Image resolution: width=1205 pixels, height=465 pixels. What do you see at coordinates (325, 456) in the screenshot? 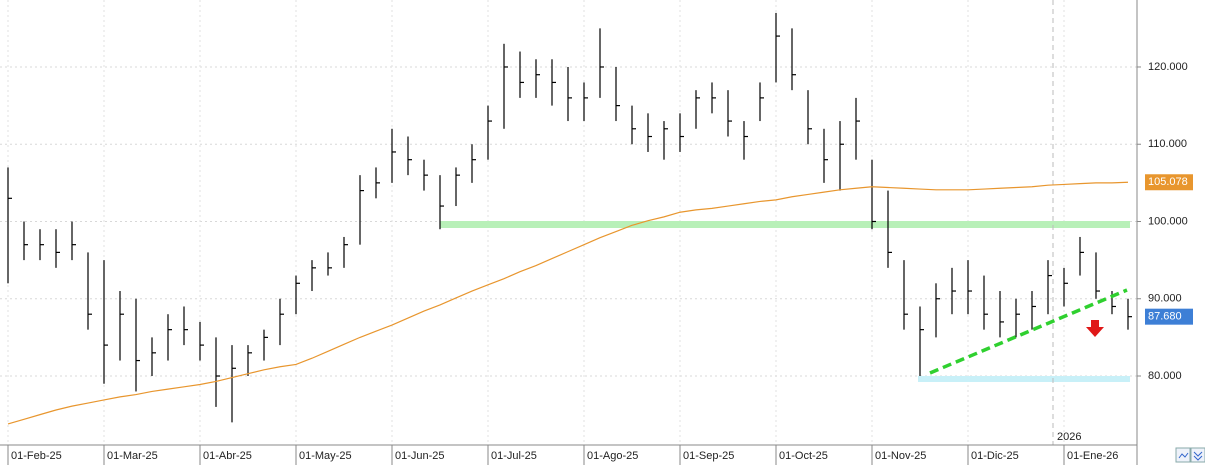
I see `x-tick-label: 01-May-25` at bounding box center [325, 456].